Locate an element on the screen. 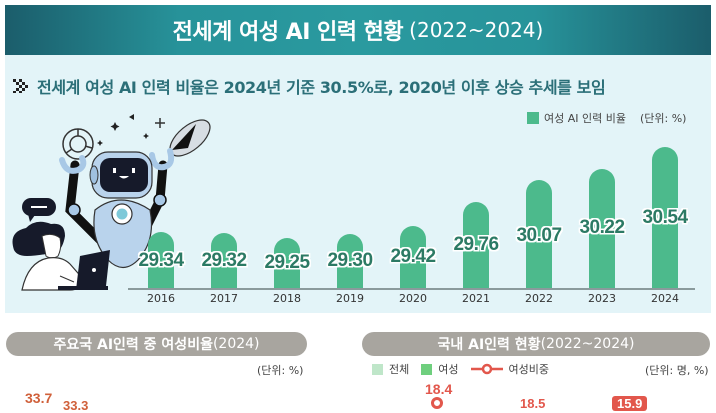 This screenshot has height=413, width=716. bar-value-label: 29.30 is located at coordinates (350, 260).